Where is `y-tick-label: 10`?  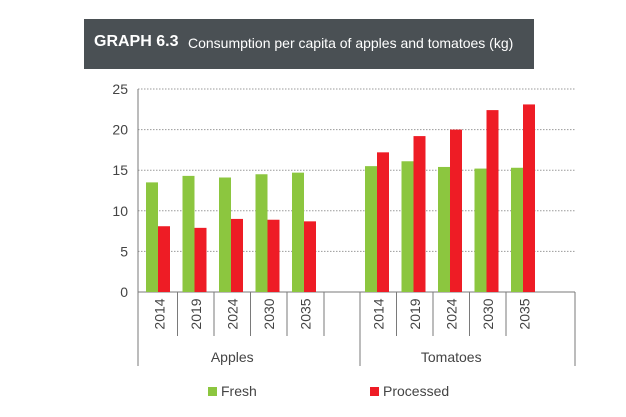
y-tick-label: 10 is located at coordinates (120, 211).